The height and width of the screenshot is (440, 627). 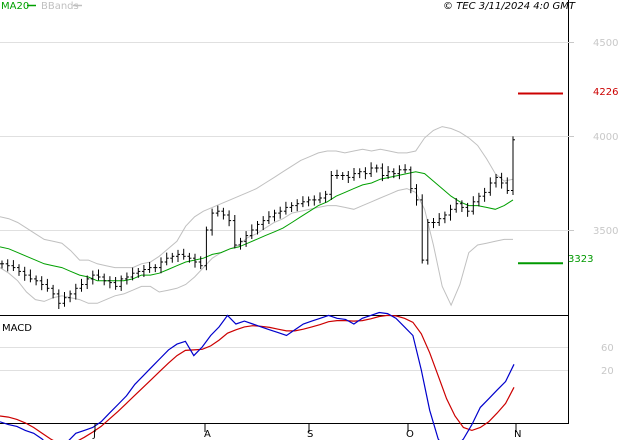 What do you see at coordinates (60, 6) in the screenshot?
I see `legend-bbands: BBands` at bounding box center [60, 6].